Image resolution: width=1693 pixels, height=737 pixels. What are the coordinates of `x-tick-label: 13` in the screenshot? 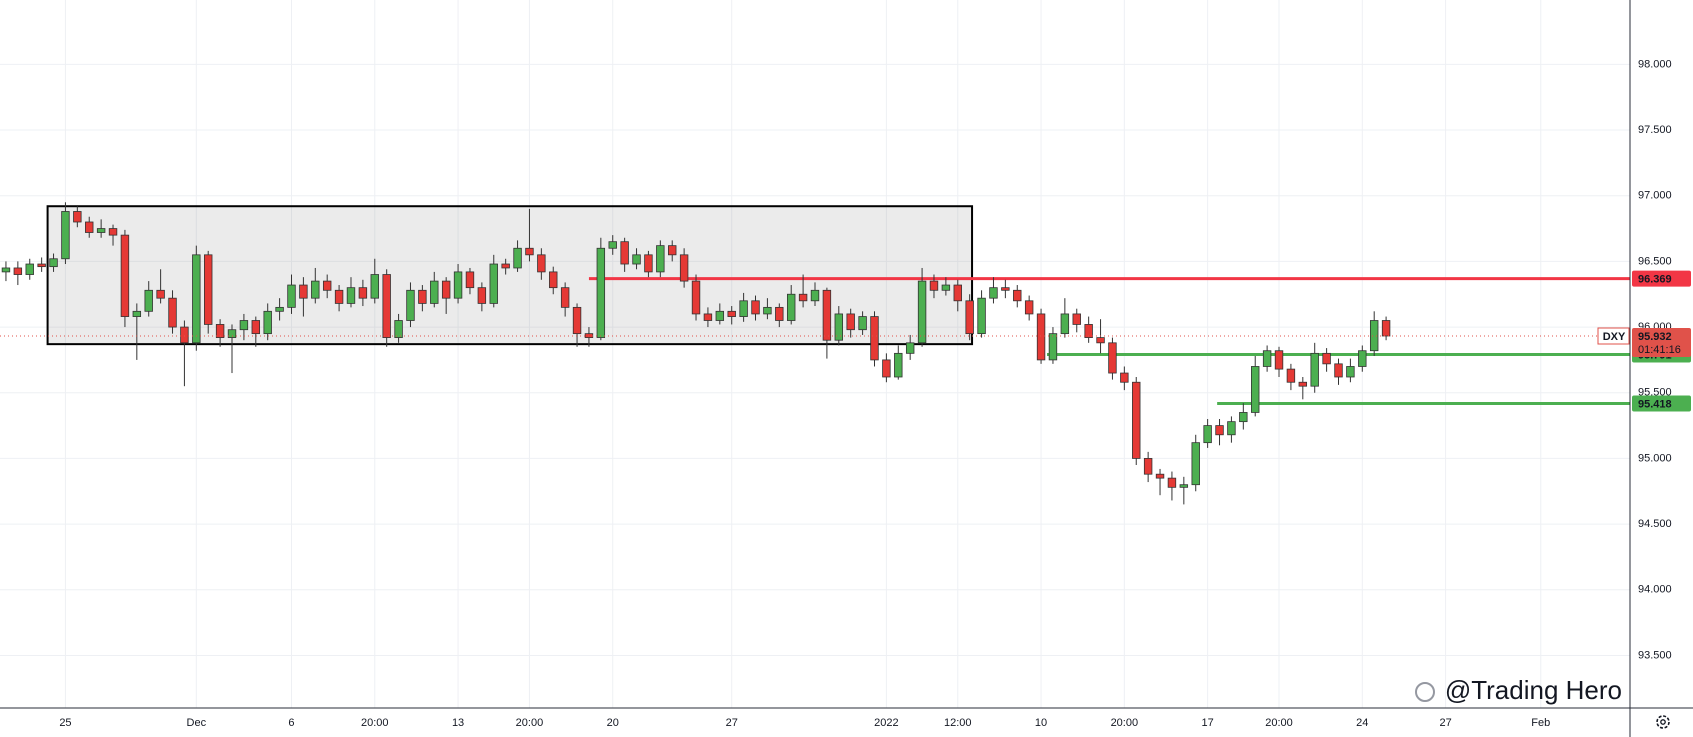 It's located at (458, 723).